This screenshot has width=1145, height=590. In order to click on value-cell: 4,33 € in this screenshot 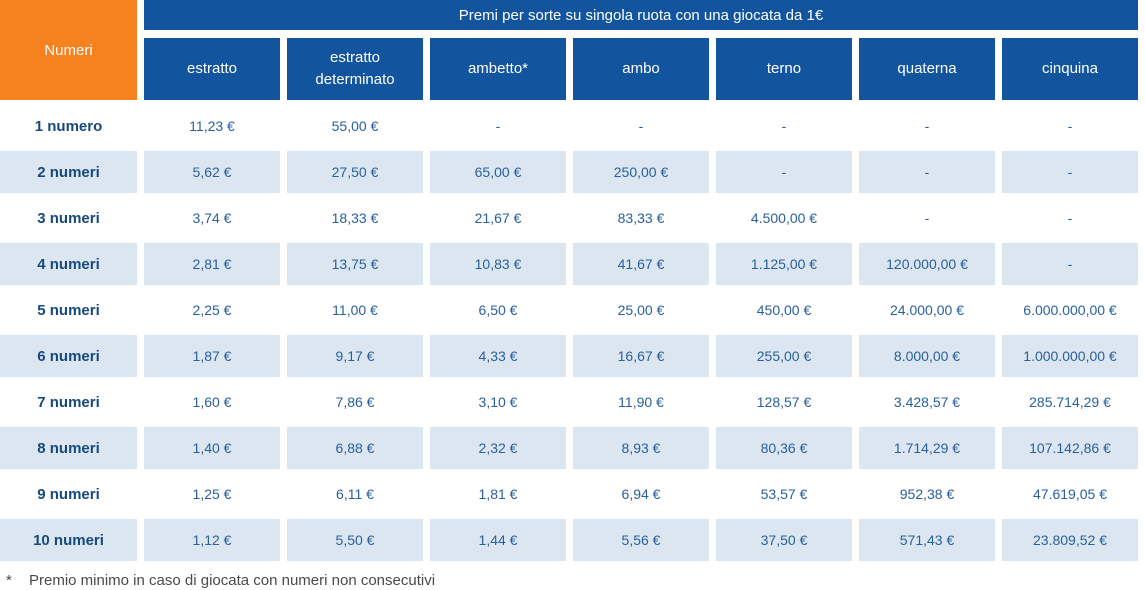, I will do `click(498, 356)`.